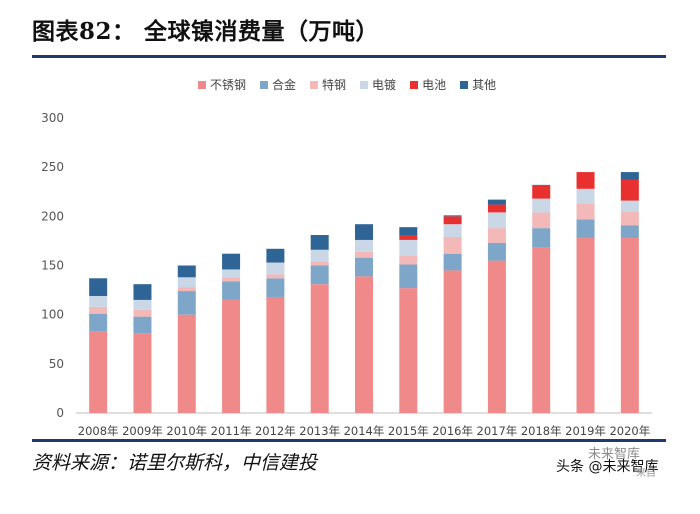 The height and width of the screenshot is (514, 700). I want to click on x-tick-label: 2017年, so click(497, 431).